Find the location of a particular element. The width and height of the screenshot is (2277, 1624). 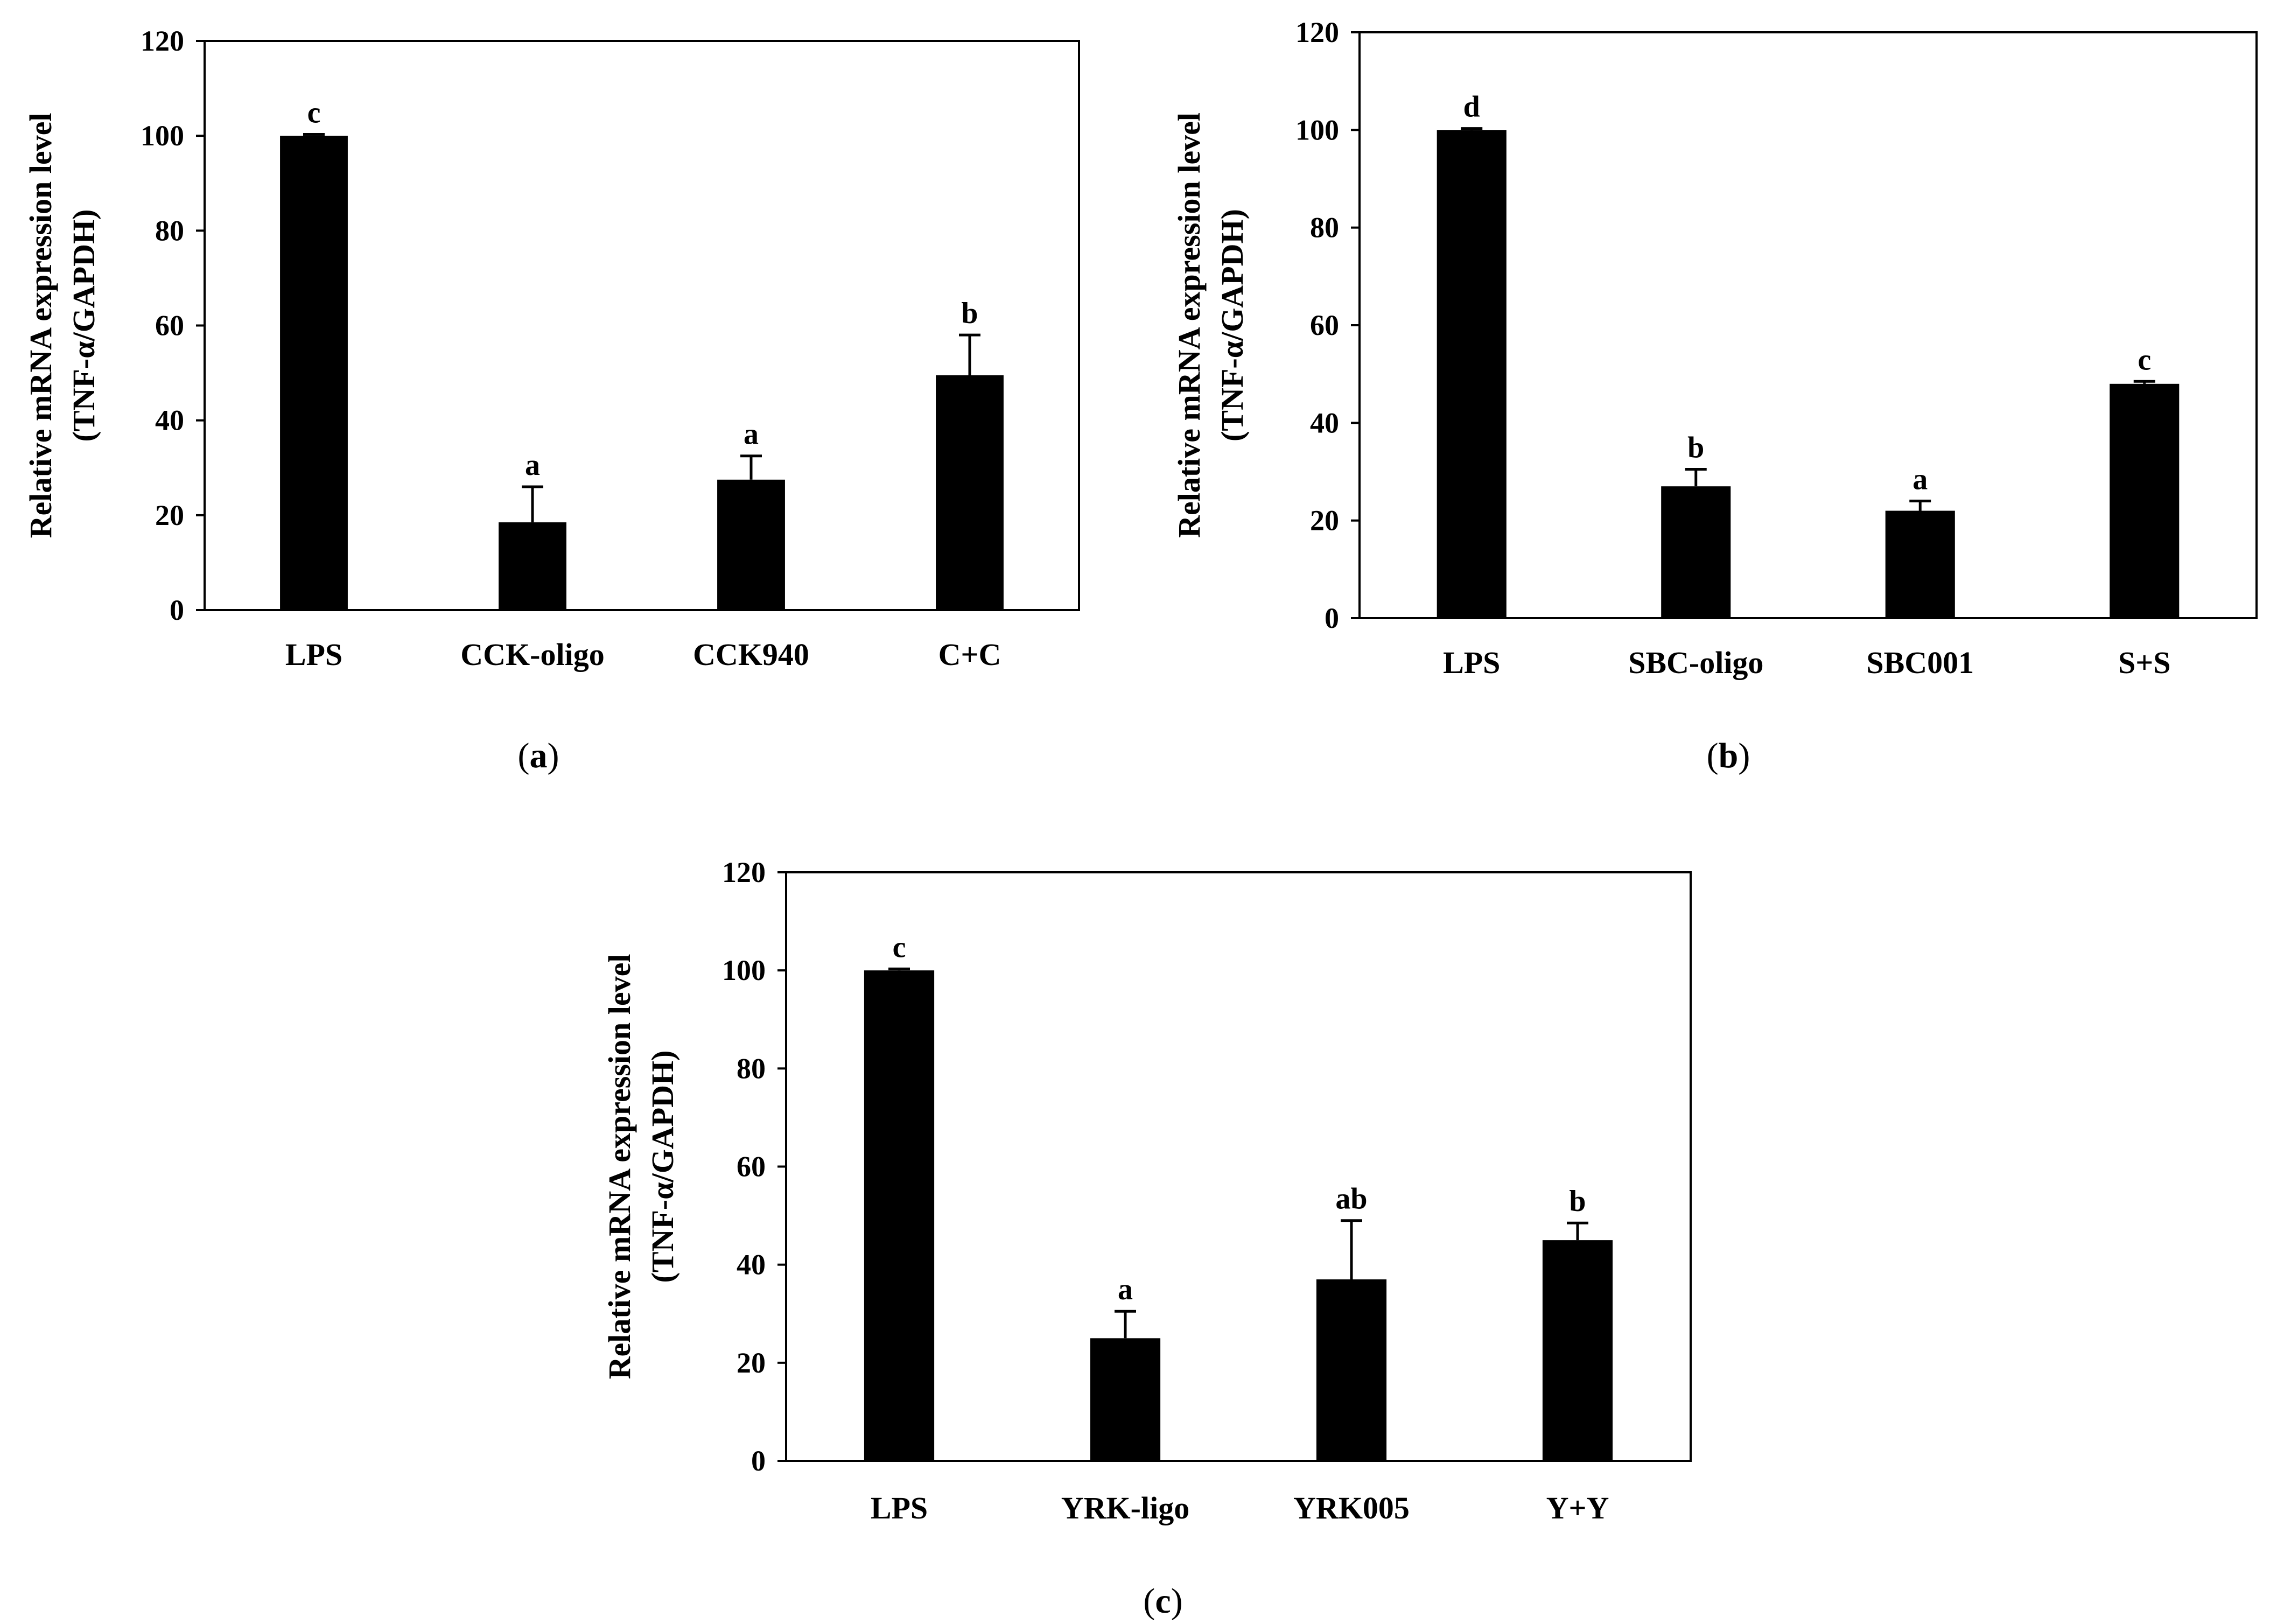

significance-label: ab is located at coordinates (1351, 1199).